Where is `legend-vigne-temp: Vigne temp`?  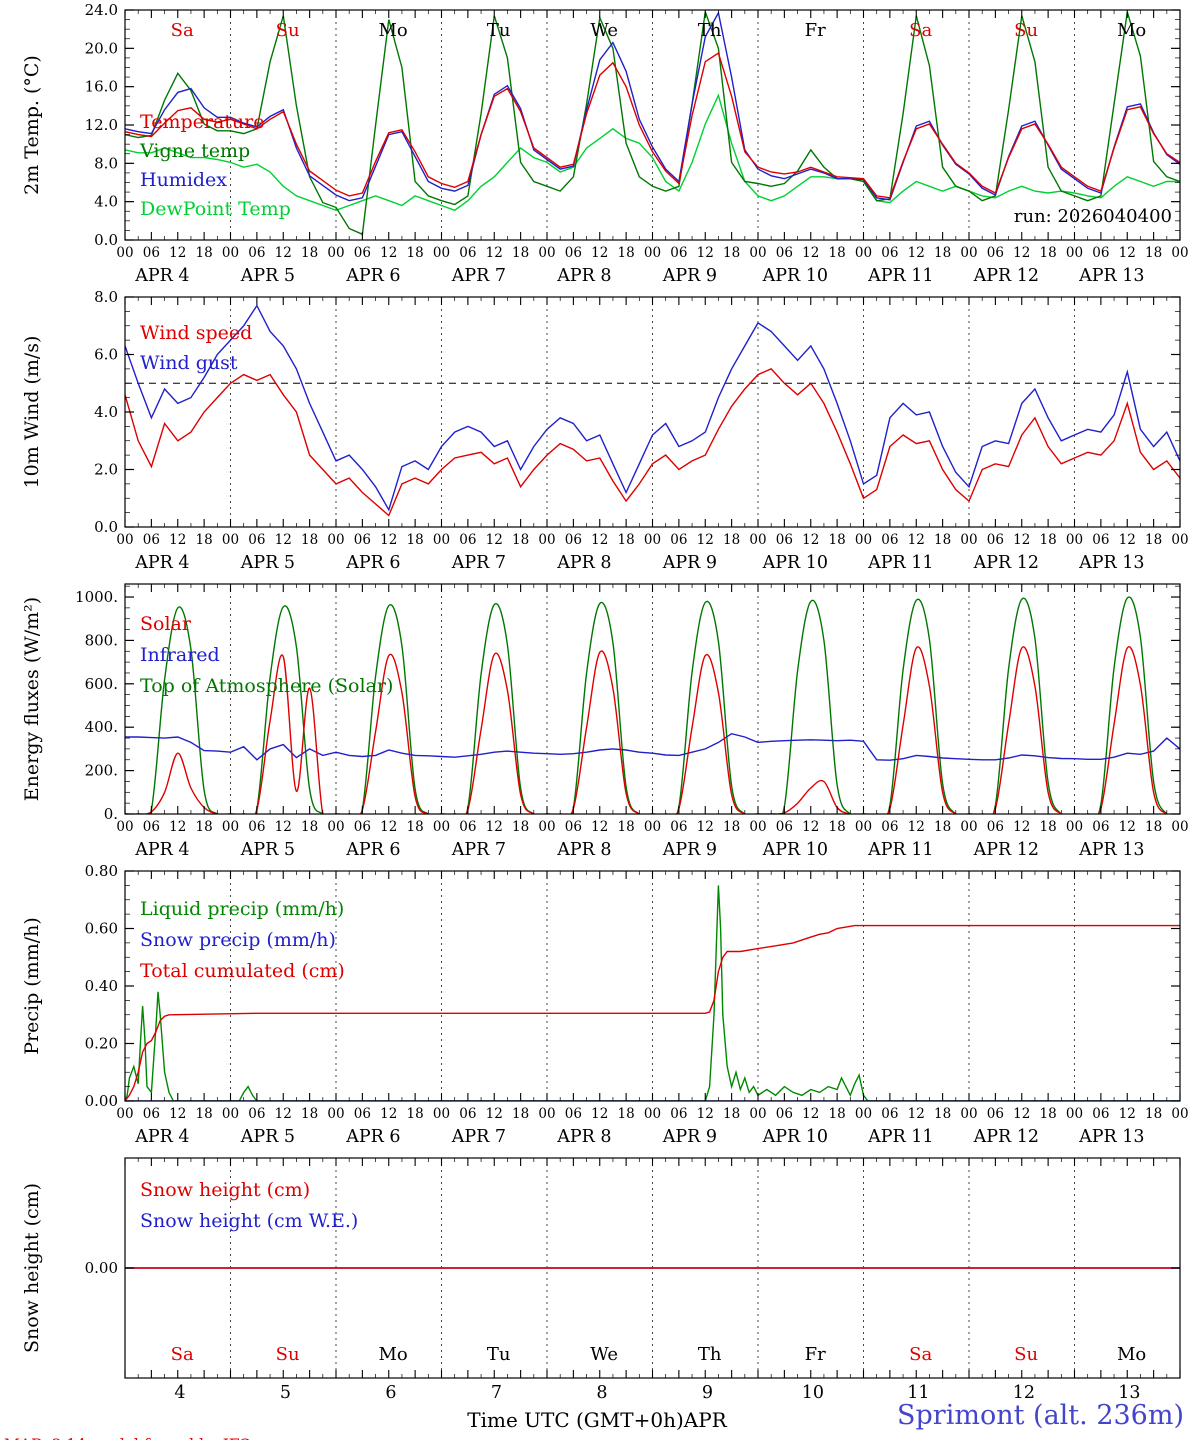
legend-vigne-temp: Vigne temp is located at coordinates (194, 151).